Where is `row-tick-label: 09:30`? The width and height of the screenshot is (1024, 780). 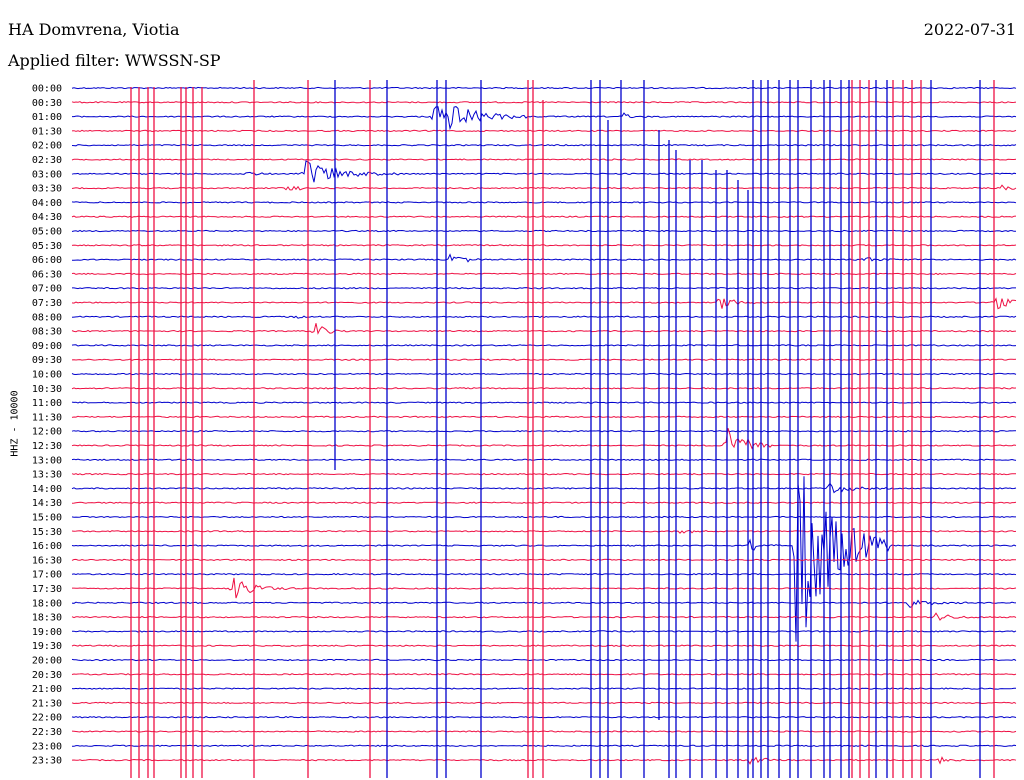 row-tick-label: 09:30 is located at coordinates (47, 360).